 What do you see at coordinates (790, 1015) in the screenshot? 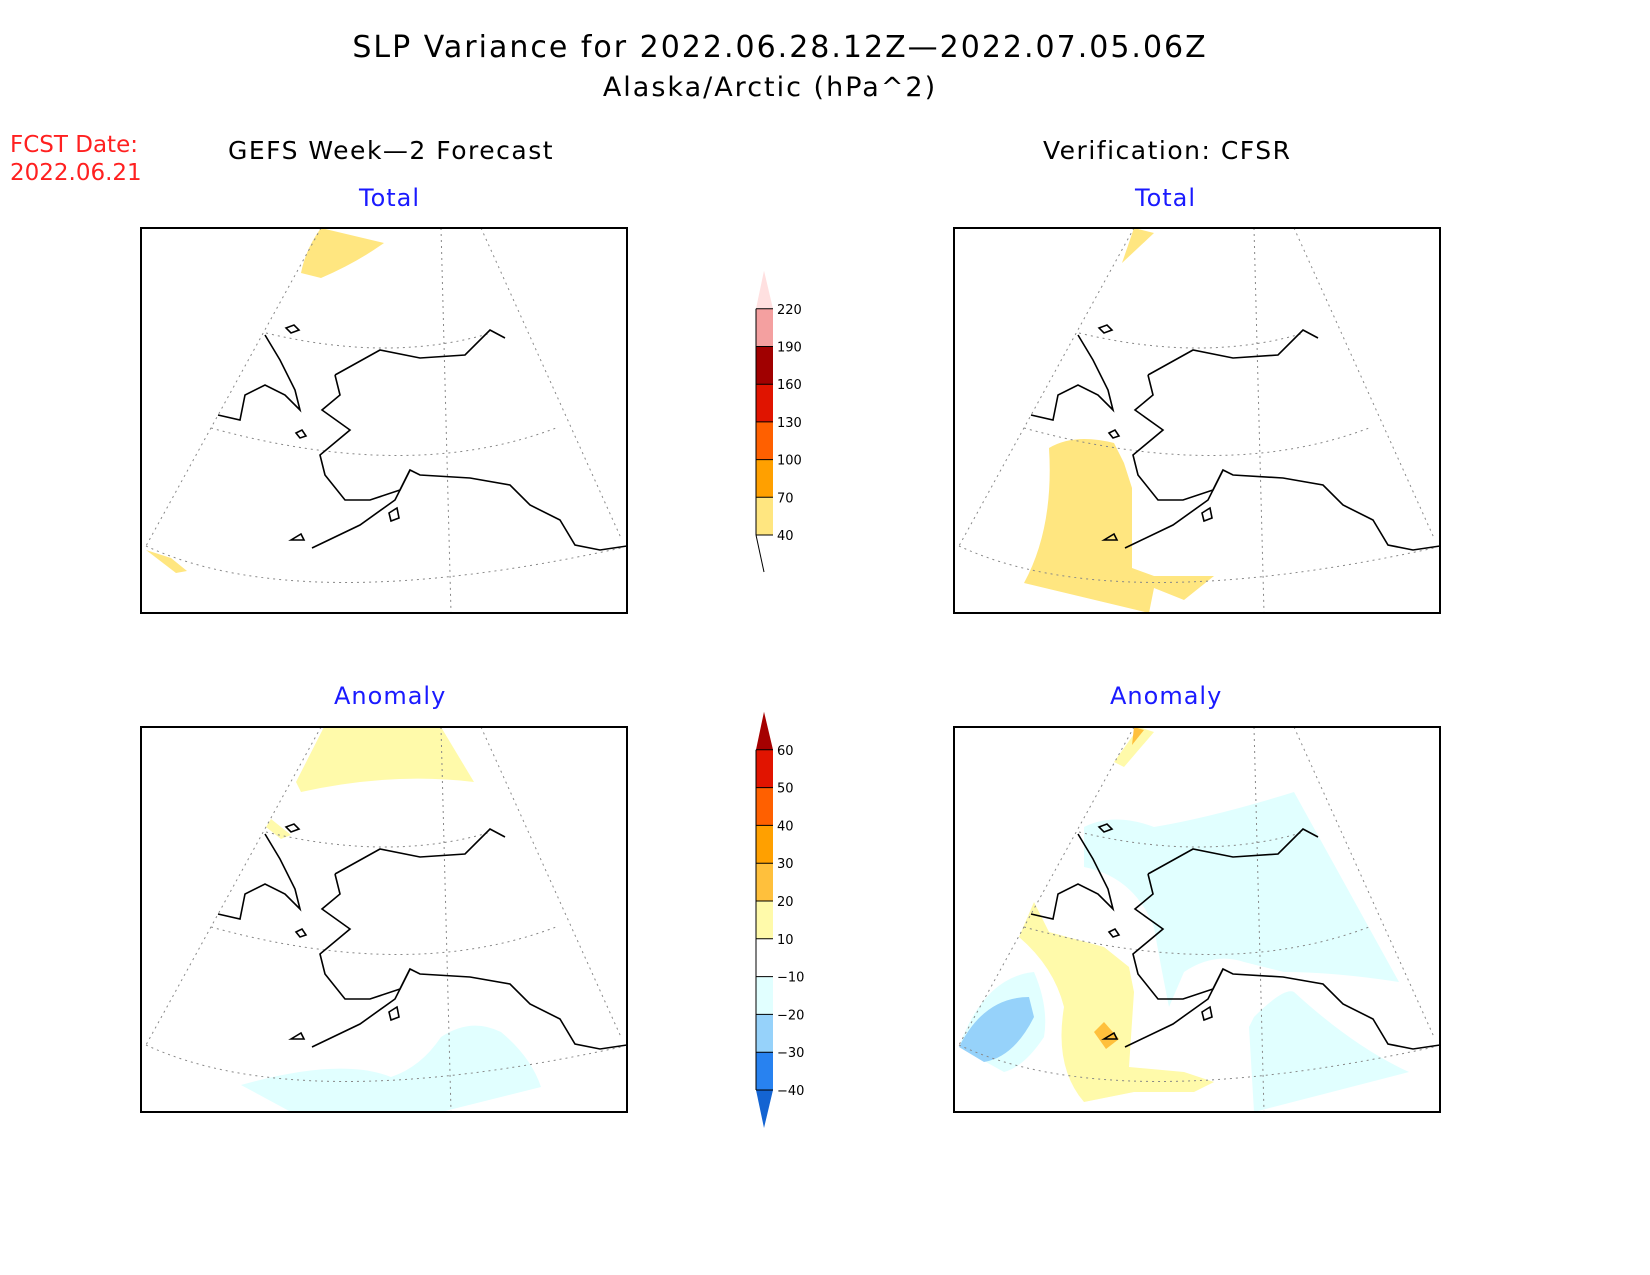
I see `colorbar-tick-label: −20` at bounding box center [790, 1015].